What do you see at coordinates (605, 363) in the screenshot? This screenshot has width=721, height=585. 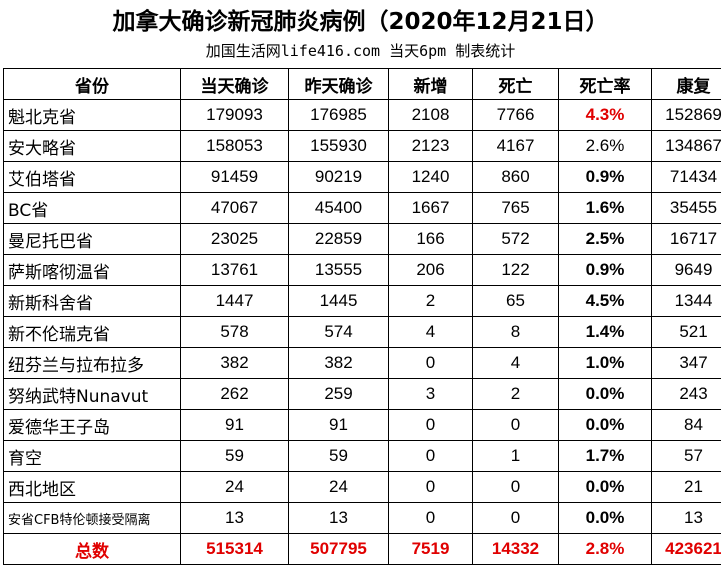 I see `cell: 1.0%` at bounding box center [605, 363].